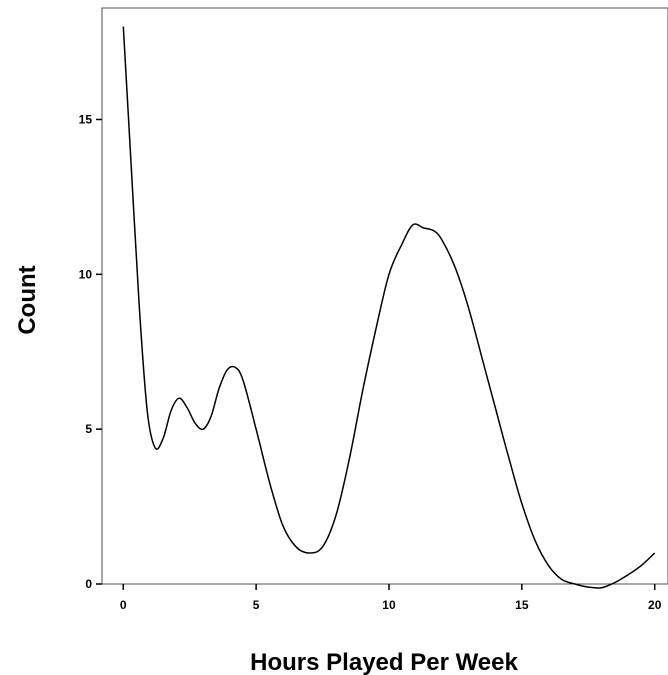  I want to click on y-tick-label: 0, so click(88, 584).